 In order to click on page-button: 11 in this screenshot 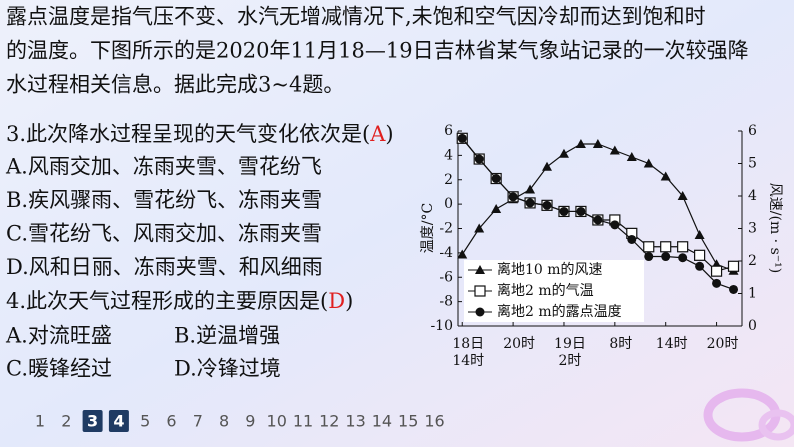, I will do `click(303, 421)`.